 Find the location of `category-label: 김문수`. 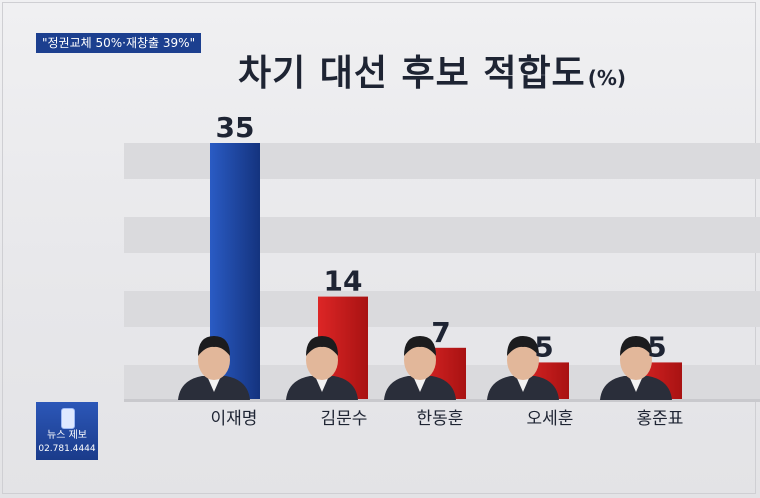

category-label: 김문수 is located at coordinates (344, 419).